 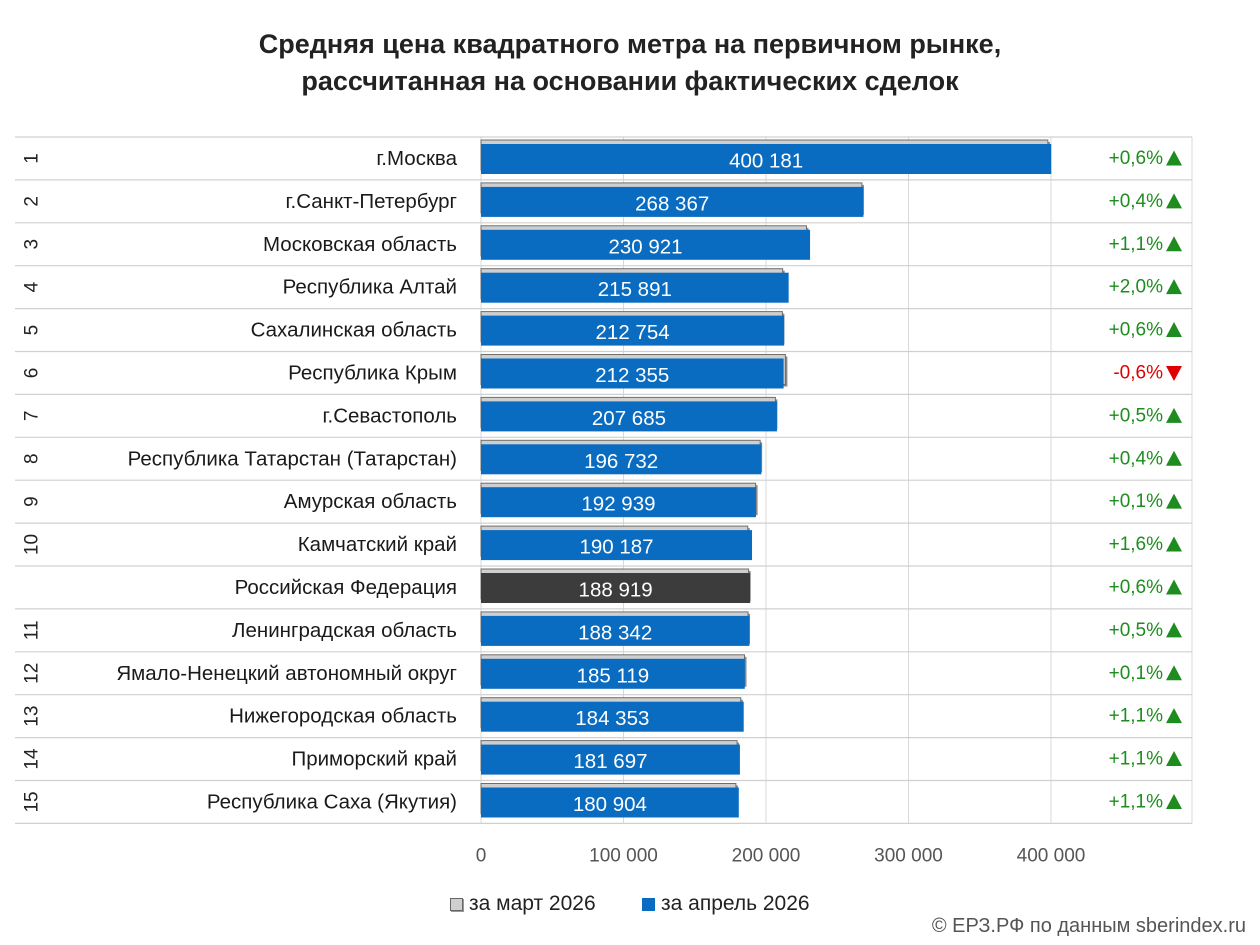 I want to click on x-tick-label: 0, so click(x=481, y=855).